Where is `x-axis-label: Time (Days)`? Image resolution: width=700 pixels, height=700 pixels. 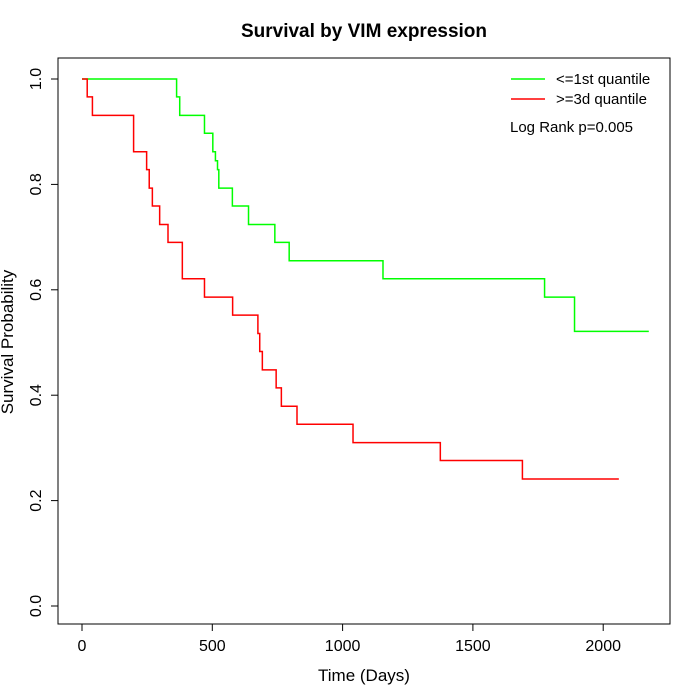 x-axis-label: Time (Days) is located at coordinates (364, 675).